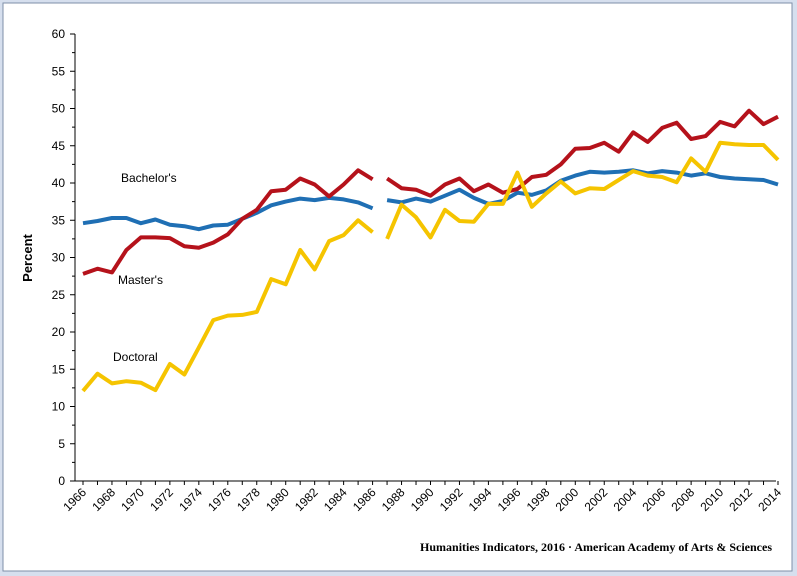  What do you see at coordinates (59, 332) in the screenshot?
I see `y-tick-label: 20` at bounding box center [59, 332].